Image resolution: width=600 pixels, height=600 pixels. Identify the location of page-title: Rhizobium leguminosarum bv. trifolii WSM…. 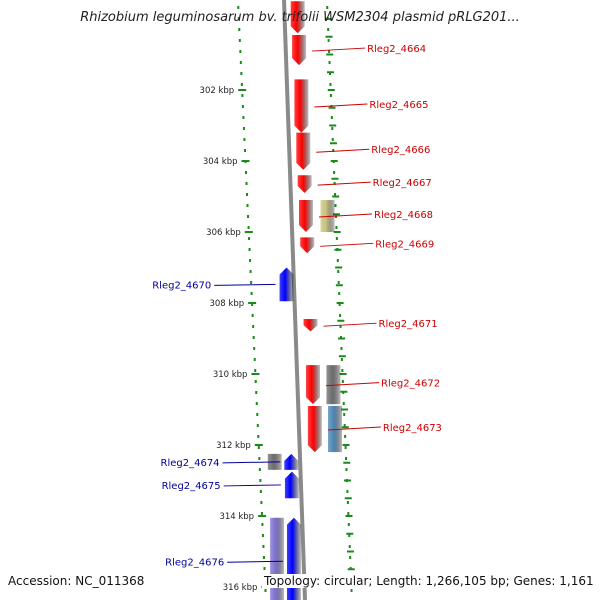
(300, 17).